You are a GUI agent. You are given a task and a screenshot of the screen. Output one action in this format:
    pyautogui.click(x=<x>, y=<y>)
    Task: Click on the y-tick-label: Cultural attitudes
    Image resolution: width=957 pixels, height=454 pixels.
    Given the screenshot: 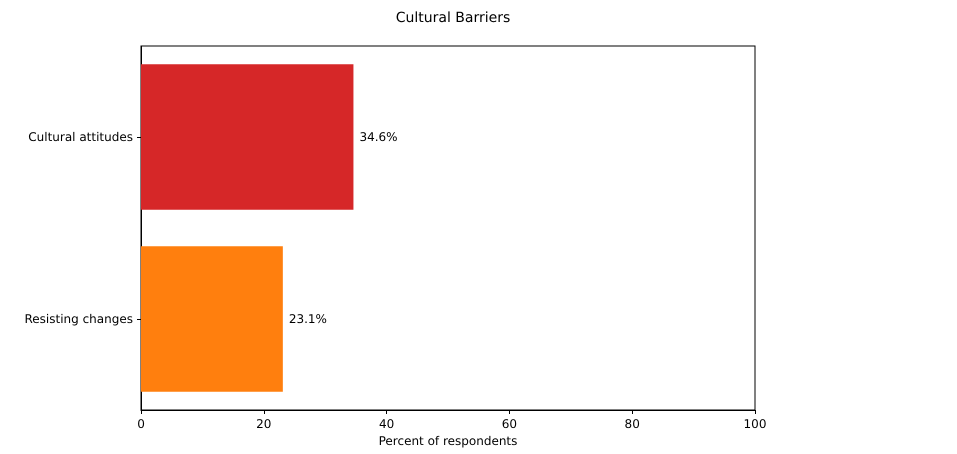 What is the action you would take?
    pyautogui.click(x=80, y=137)
    